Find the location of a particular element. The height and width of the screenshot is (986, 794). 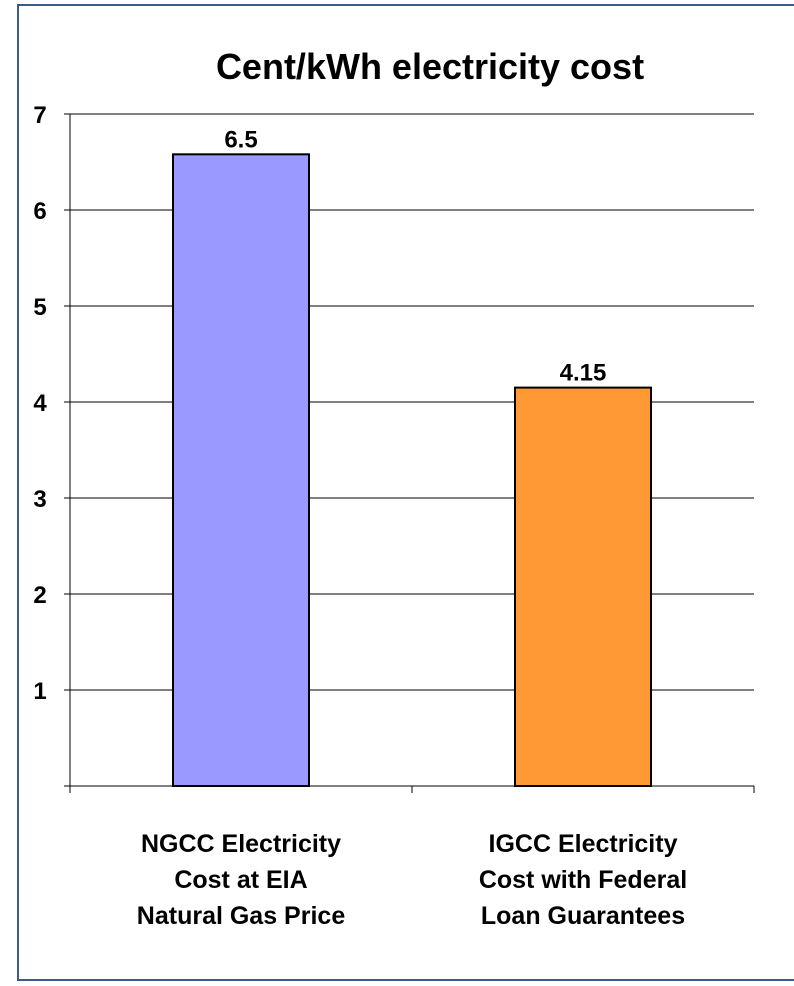

y-tick-label-2: 2 is located at coordinates (39, 595).